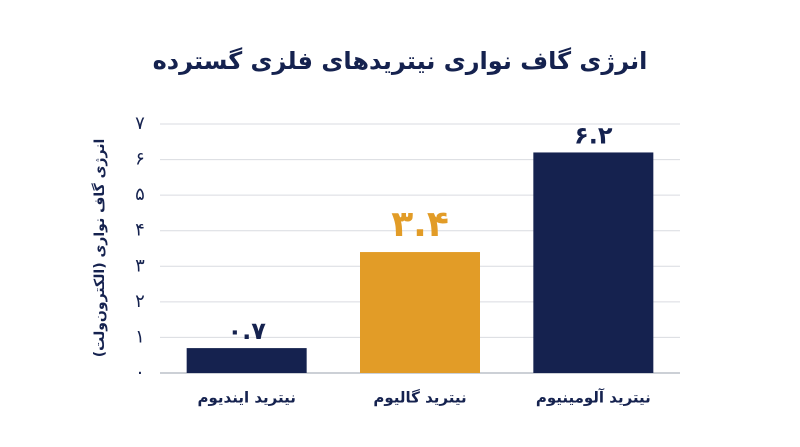 This screenshot has height=447, width=800. I want to click on value-label: ۳.۴, so click(420, 224).